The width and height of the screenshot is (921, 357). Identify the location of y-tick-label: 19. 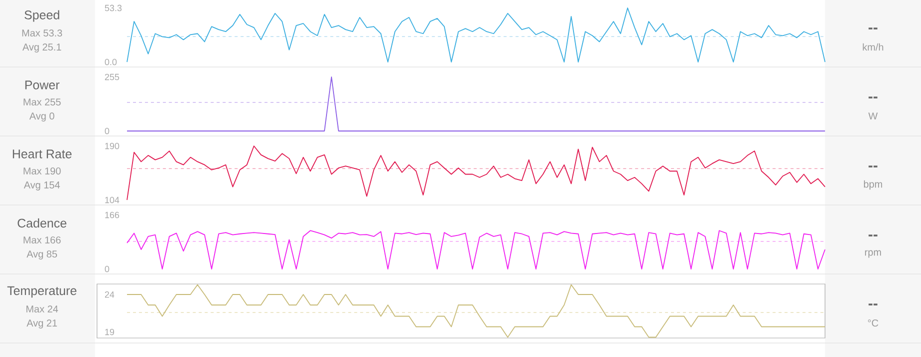
(109, 332).